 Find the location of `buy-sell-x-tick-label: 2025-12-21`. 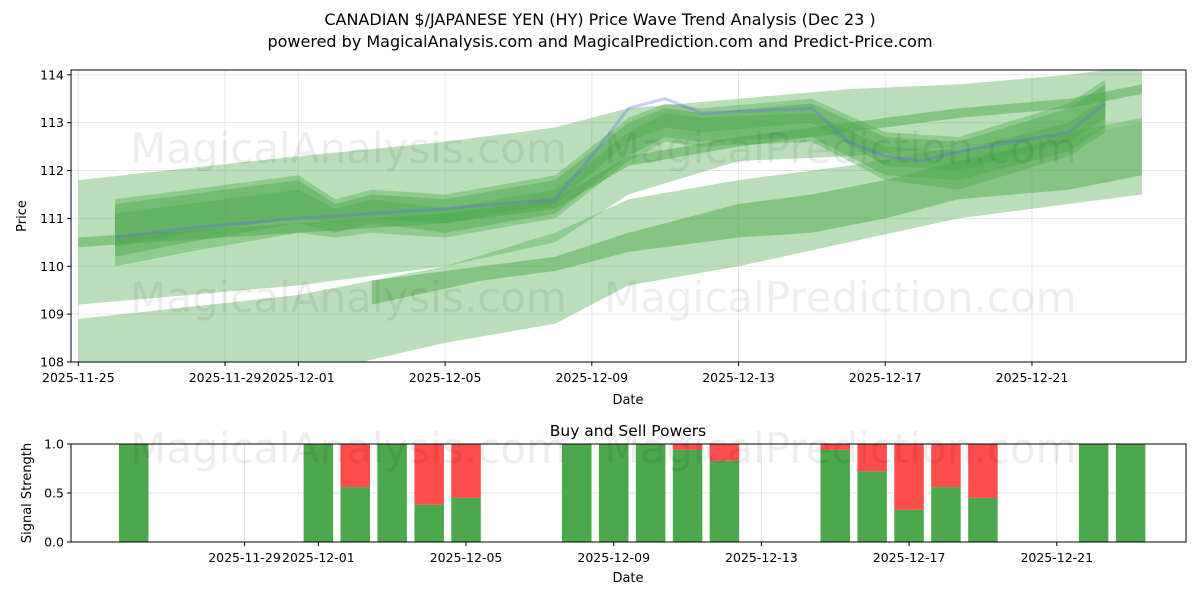

buy-sell-x-tick-label: 2025-12-21 is located at coordinates (1056, 557).